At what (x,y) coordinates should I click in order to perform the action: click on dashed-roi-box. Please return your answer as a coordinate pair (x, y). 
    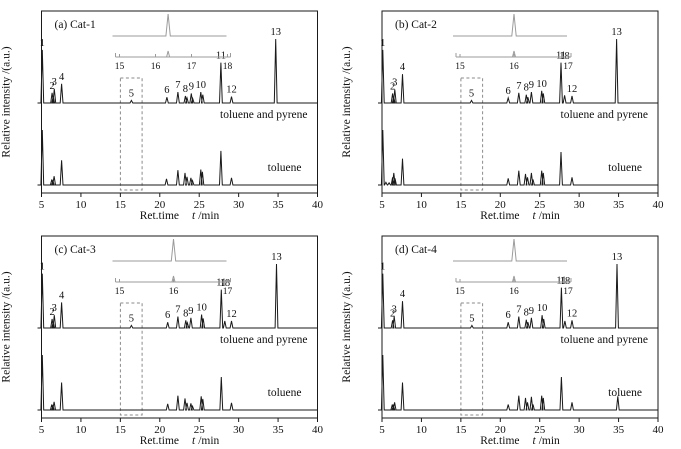
    Looking at the image, I should click on (131, 134).